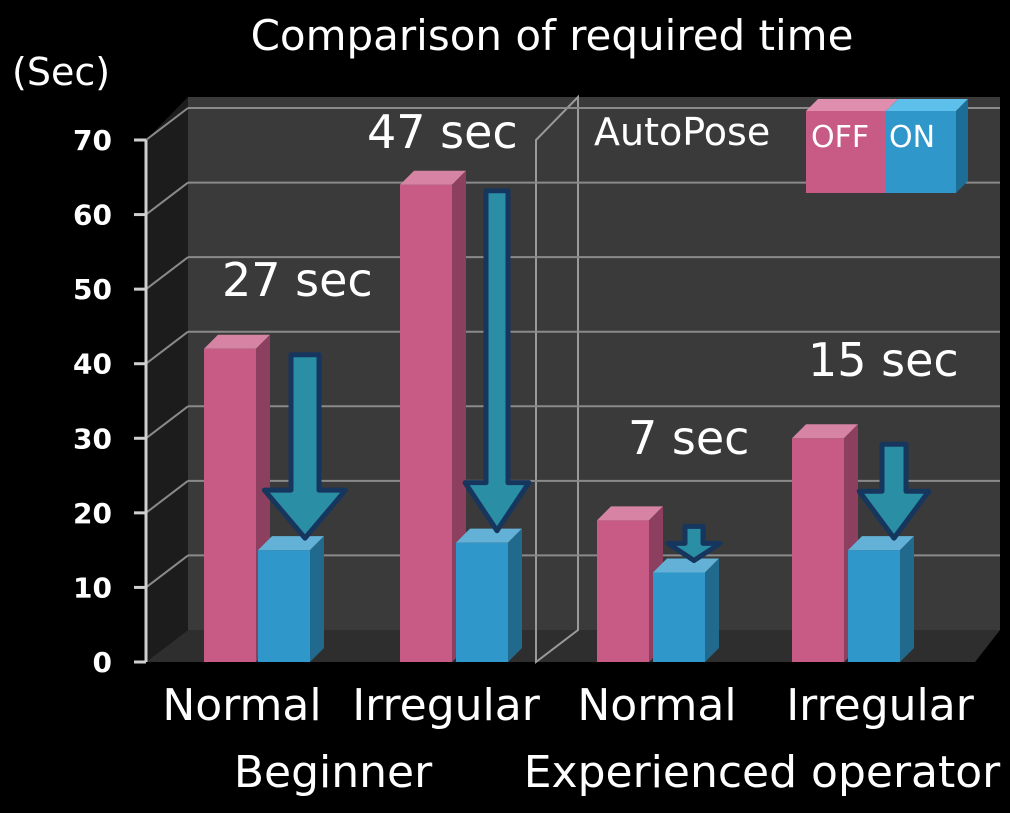 The width and height of the screenshot is (1010, 813). Describe the element at coordinates (102, 662) in the screenshot. I see `y-tick-label: 0` at that location.